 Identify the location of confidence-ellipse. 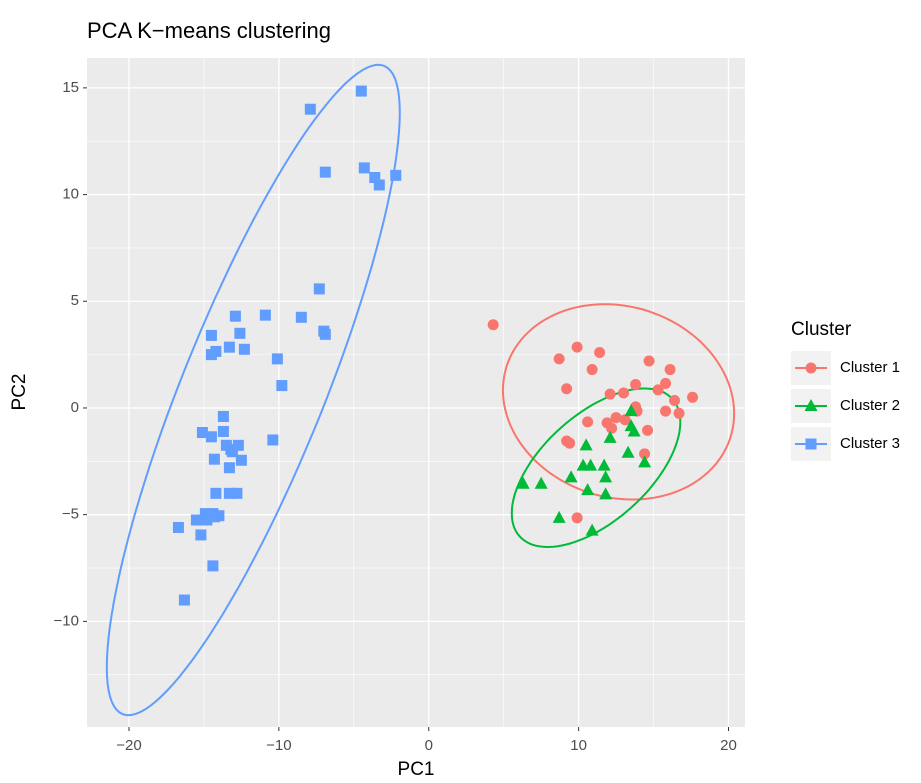
(618, 402).